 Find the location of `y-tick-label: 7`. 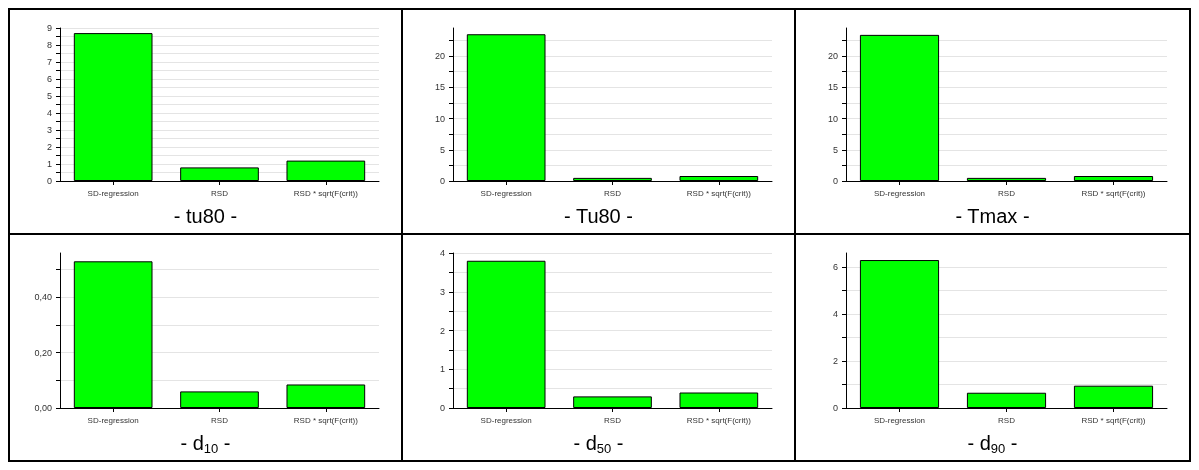

y-tick-label: 7 is located at coordinates (49, 62).